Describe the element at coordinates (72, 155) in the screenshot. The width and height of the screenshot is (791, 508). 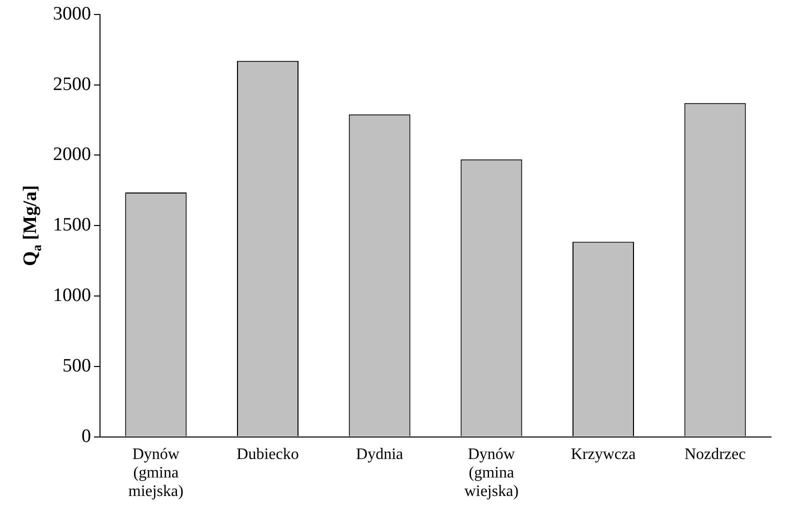
I see `y-tick-label: 2000` at that location.